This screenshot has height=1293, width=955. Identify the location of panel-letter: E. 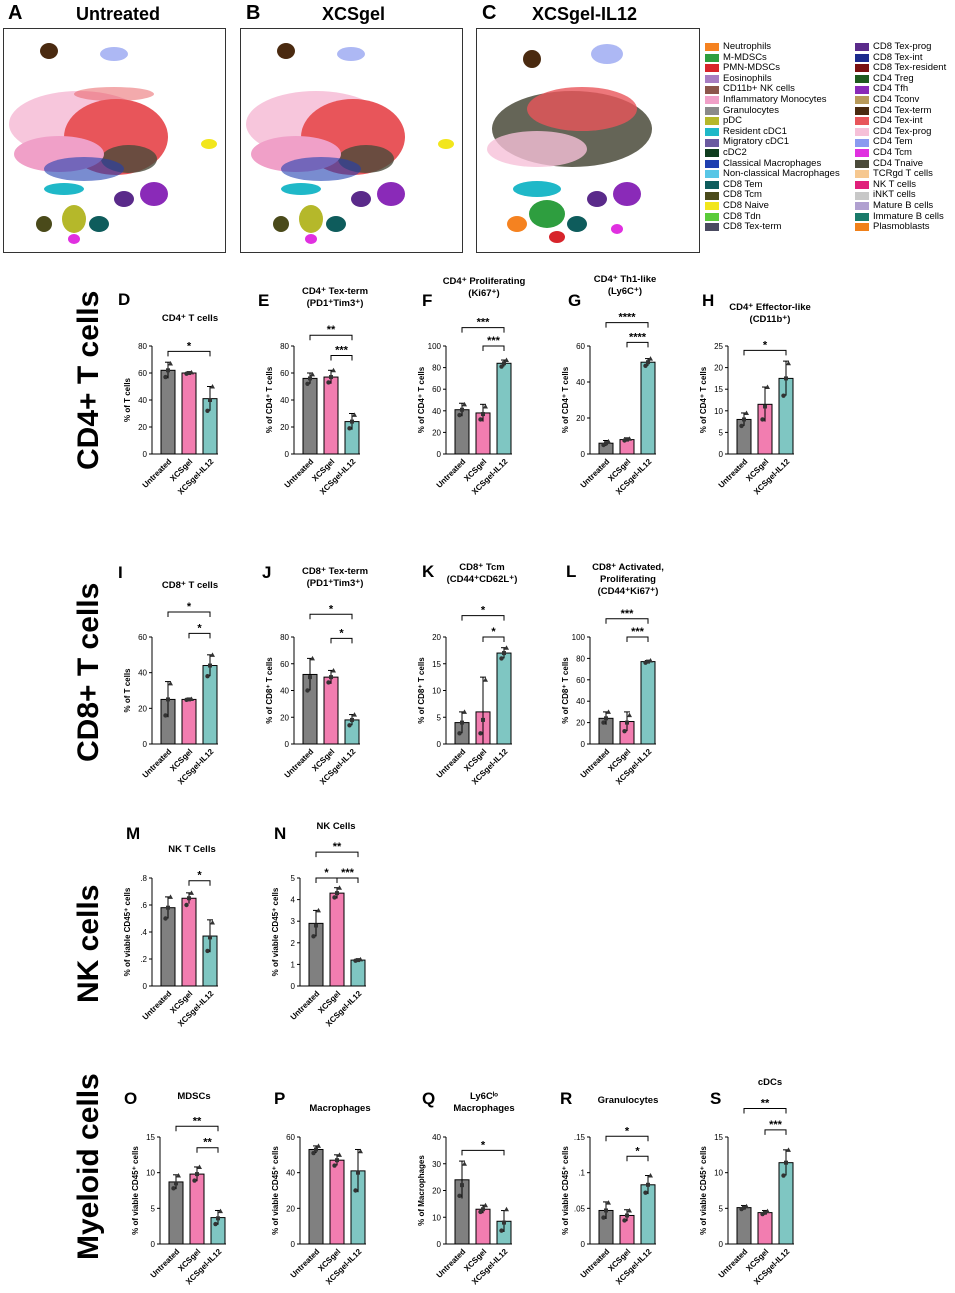
(263, 300).